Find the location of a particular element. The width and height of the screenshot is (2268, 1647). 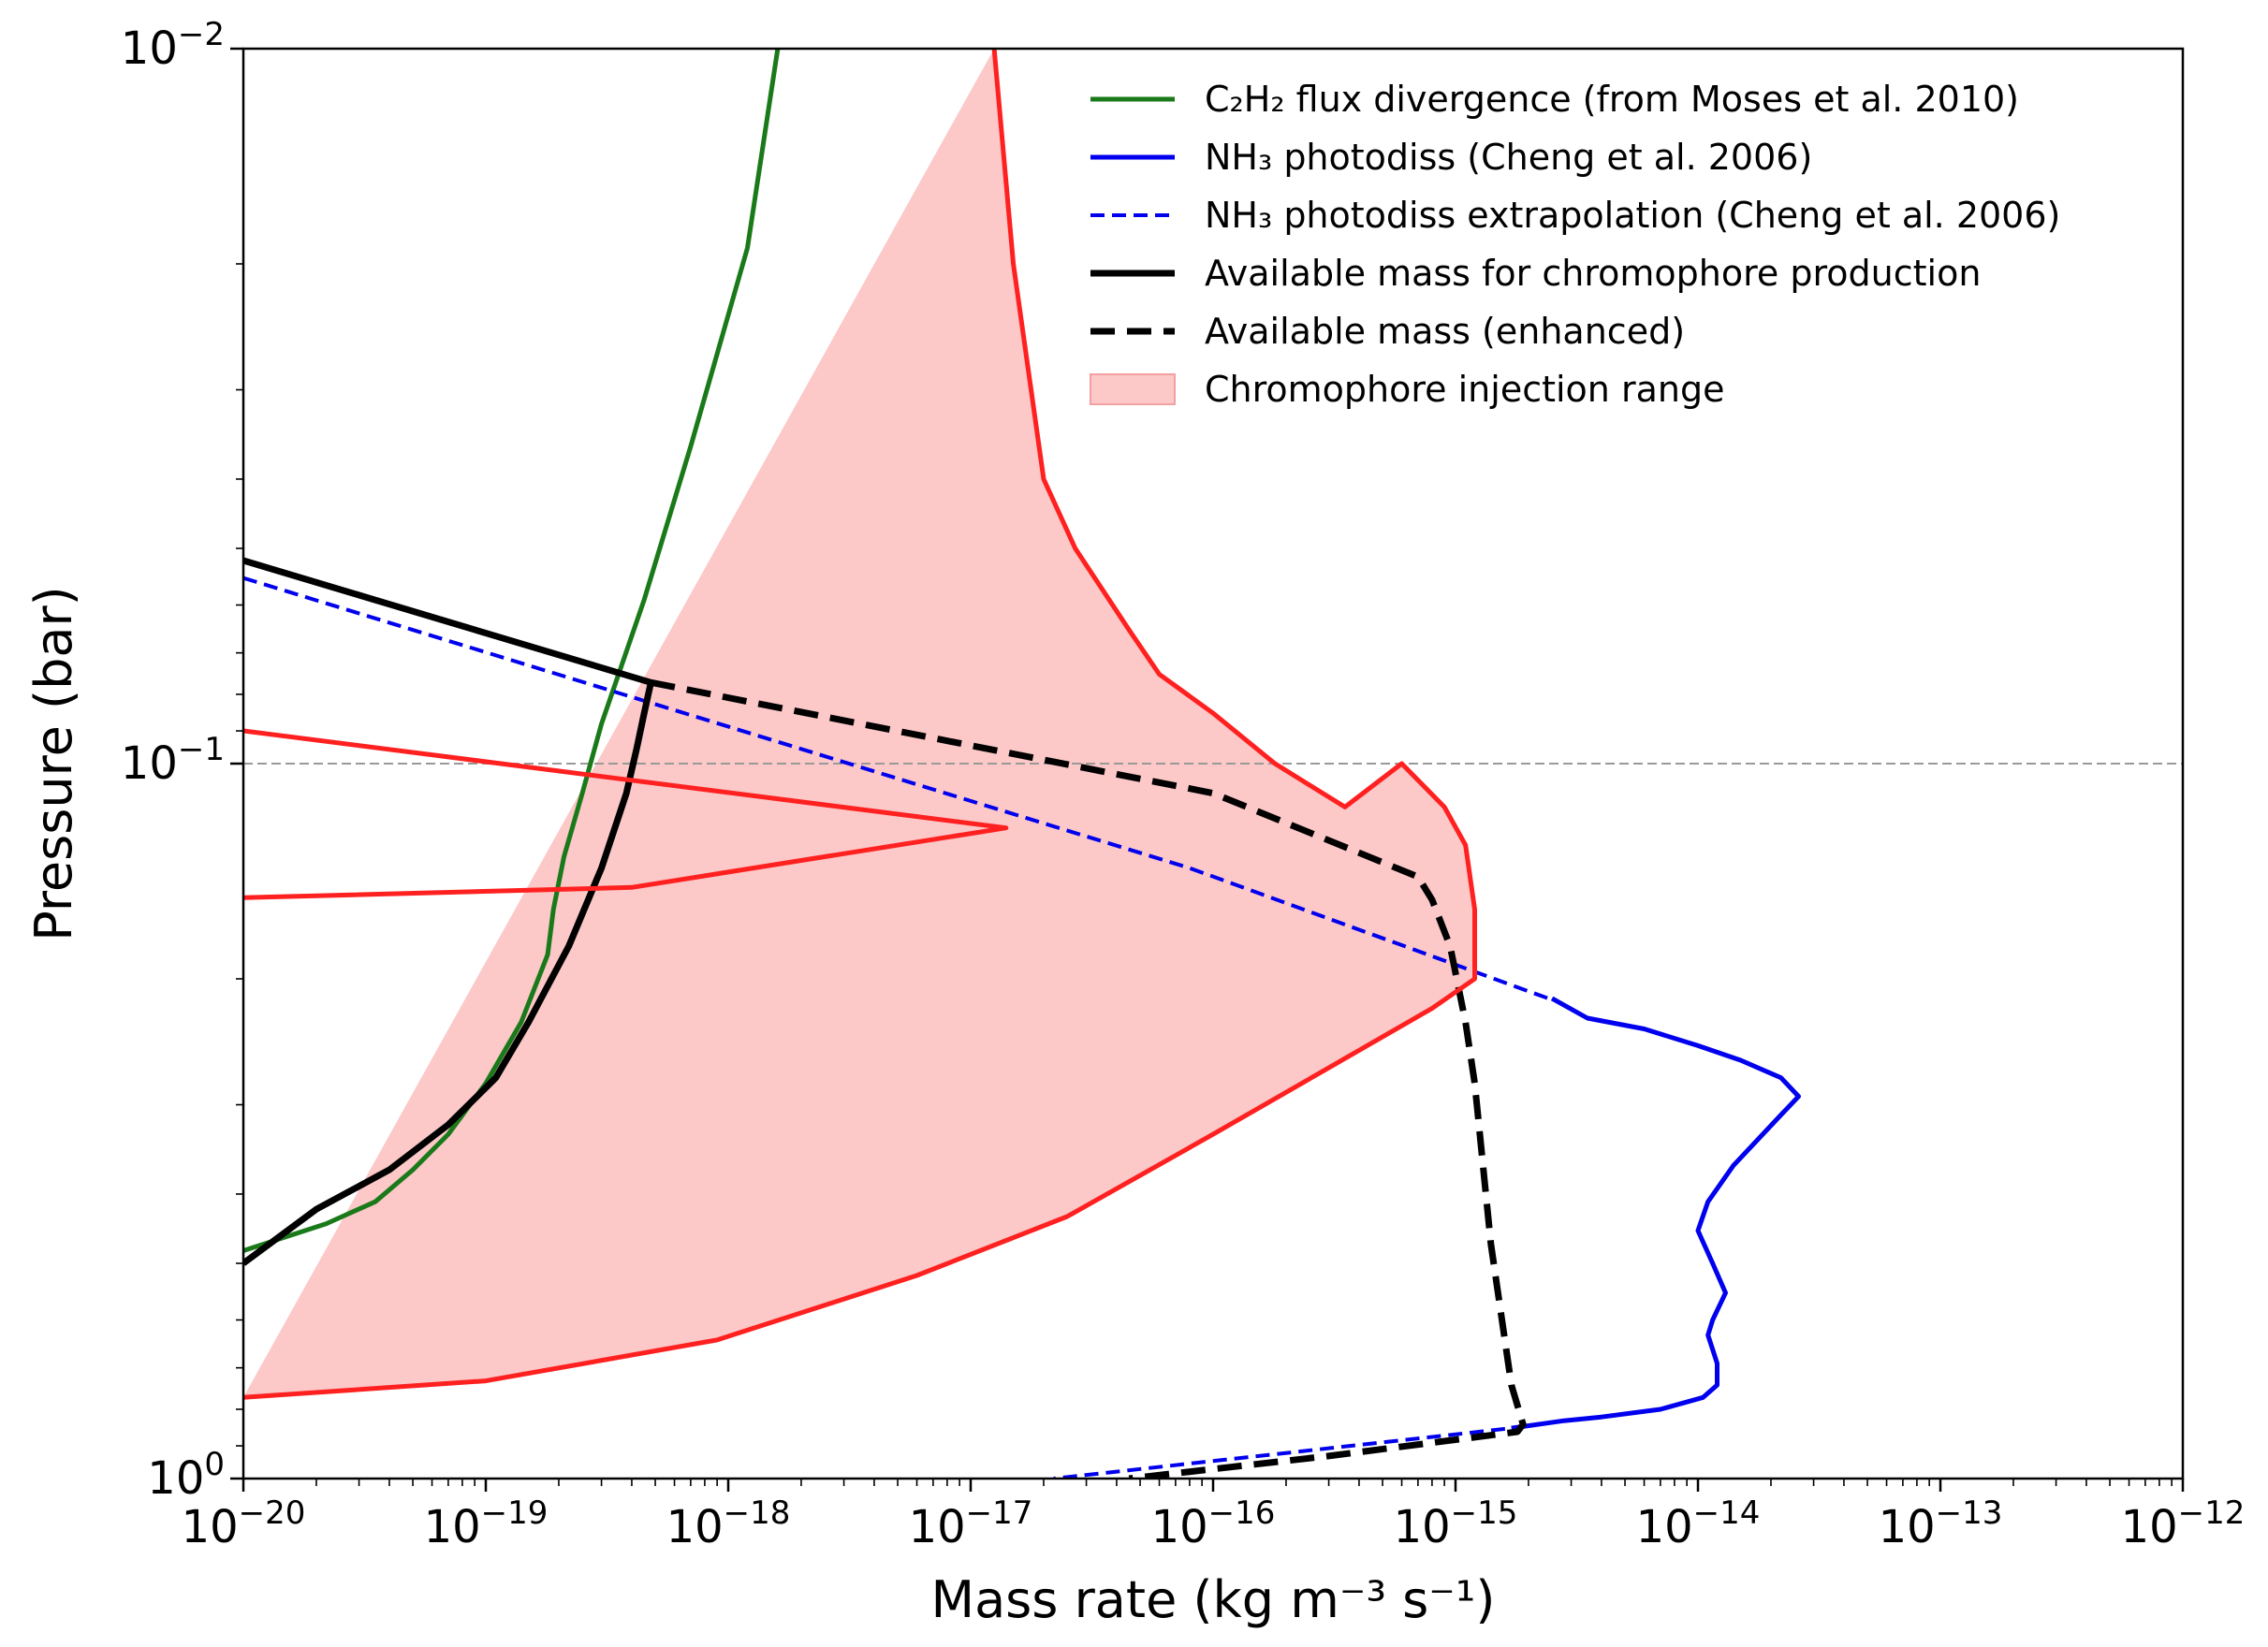

legend-item: NH₃ photodiss (Cheng et al. 2006) is located at coordinates (1451, 158).